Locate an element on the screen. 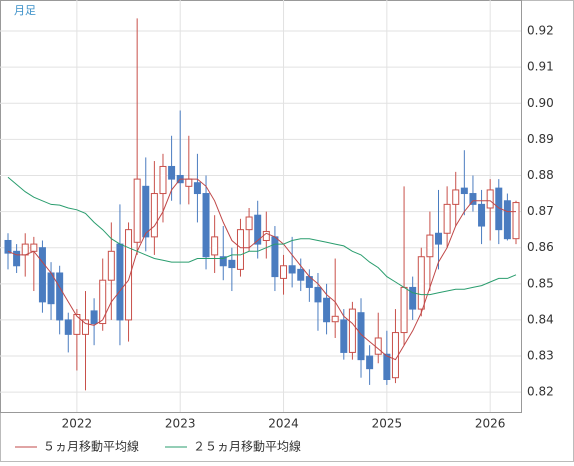 The width and height of the screenshot is (574, 466). y-tick-label: 0.92 is located at coordinates (540, 31).